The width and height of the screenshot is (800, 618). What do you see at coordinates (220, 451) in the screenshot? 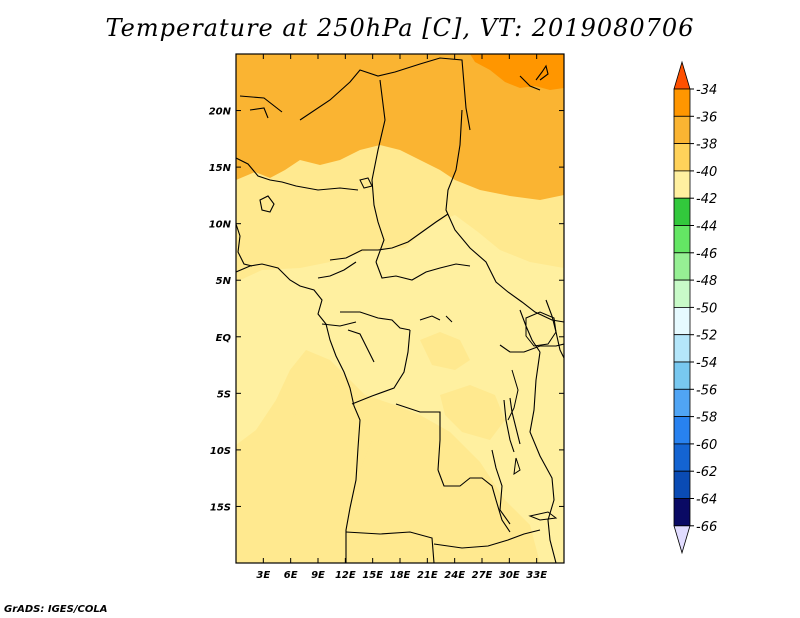
I see `y-tick-label: 10S` at bounding box center [220, 451].